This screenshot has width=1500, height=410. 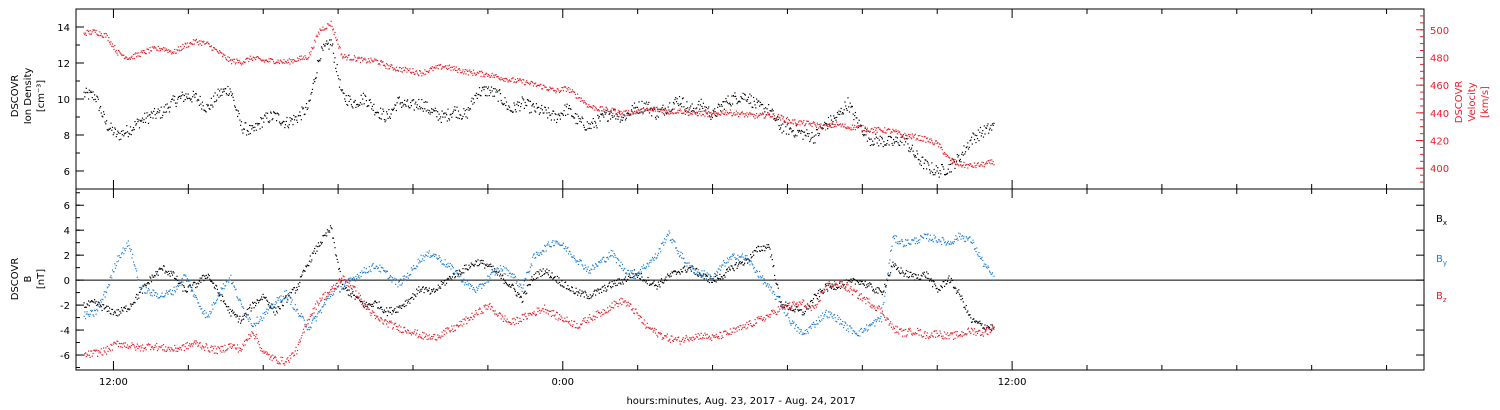 What do you see at coordinates (67, 206) in the screenshot?
I see `bfield-tick-label: 6` at bounding box center [67, 206].